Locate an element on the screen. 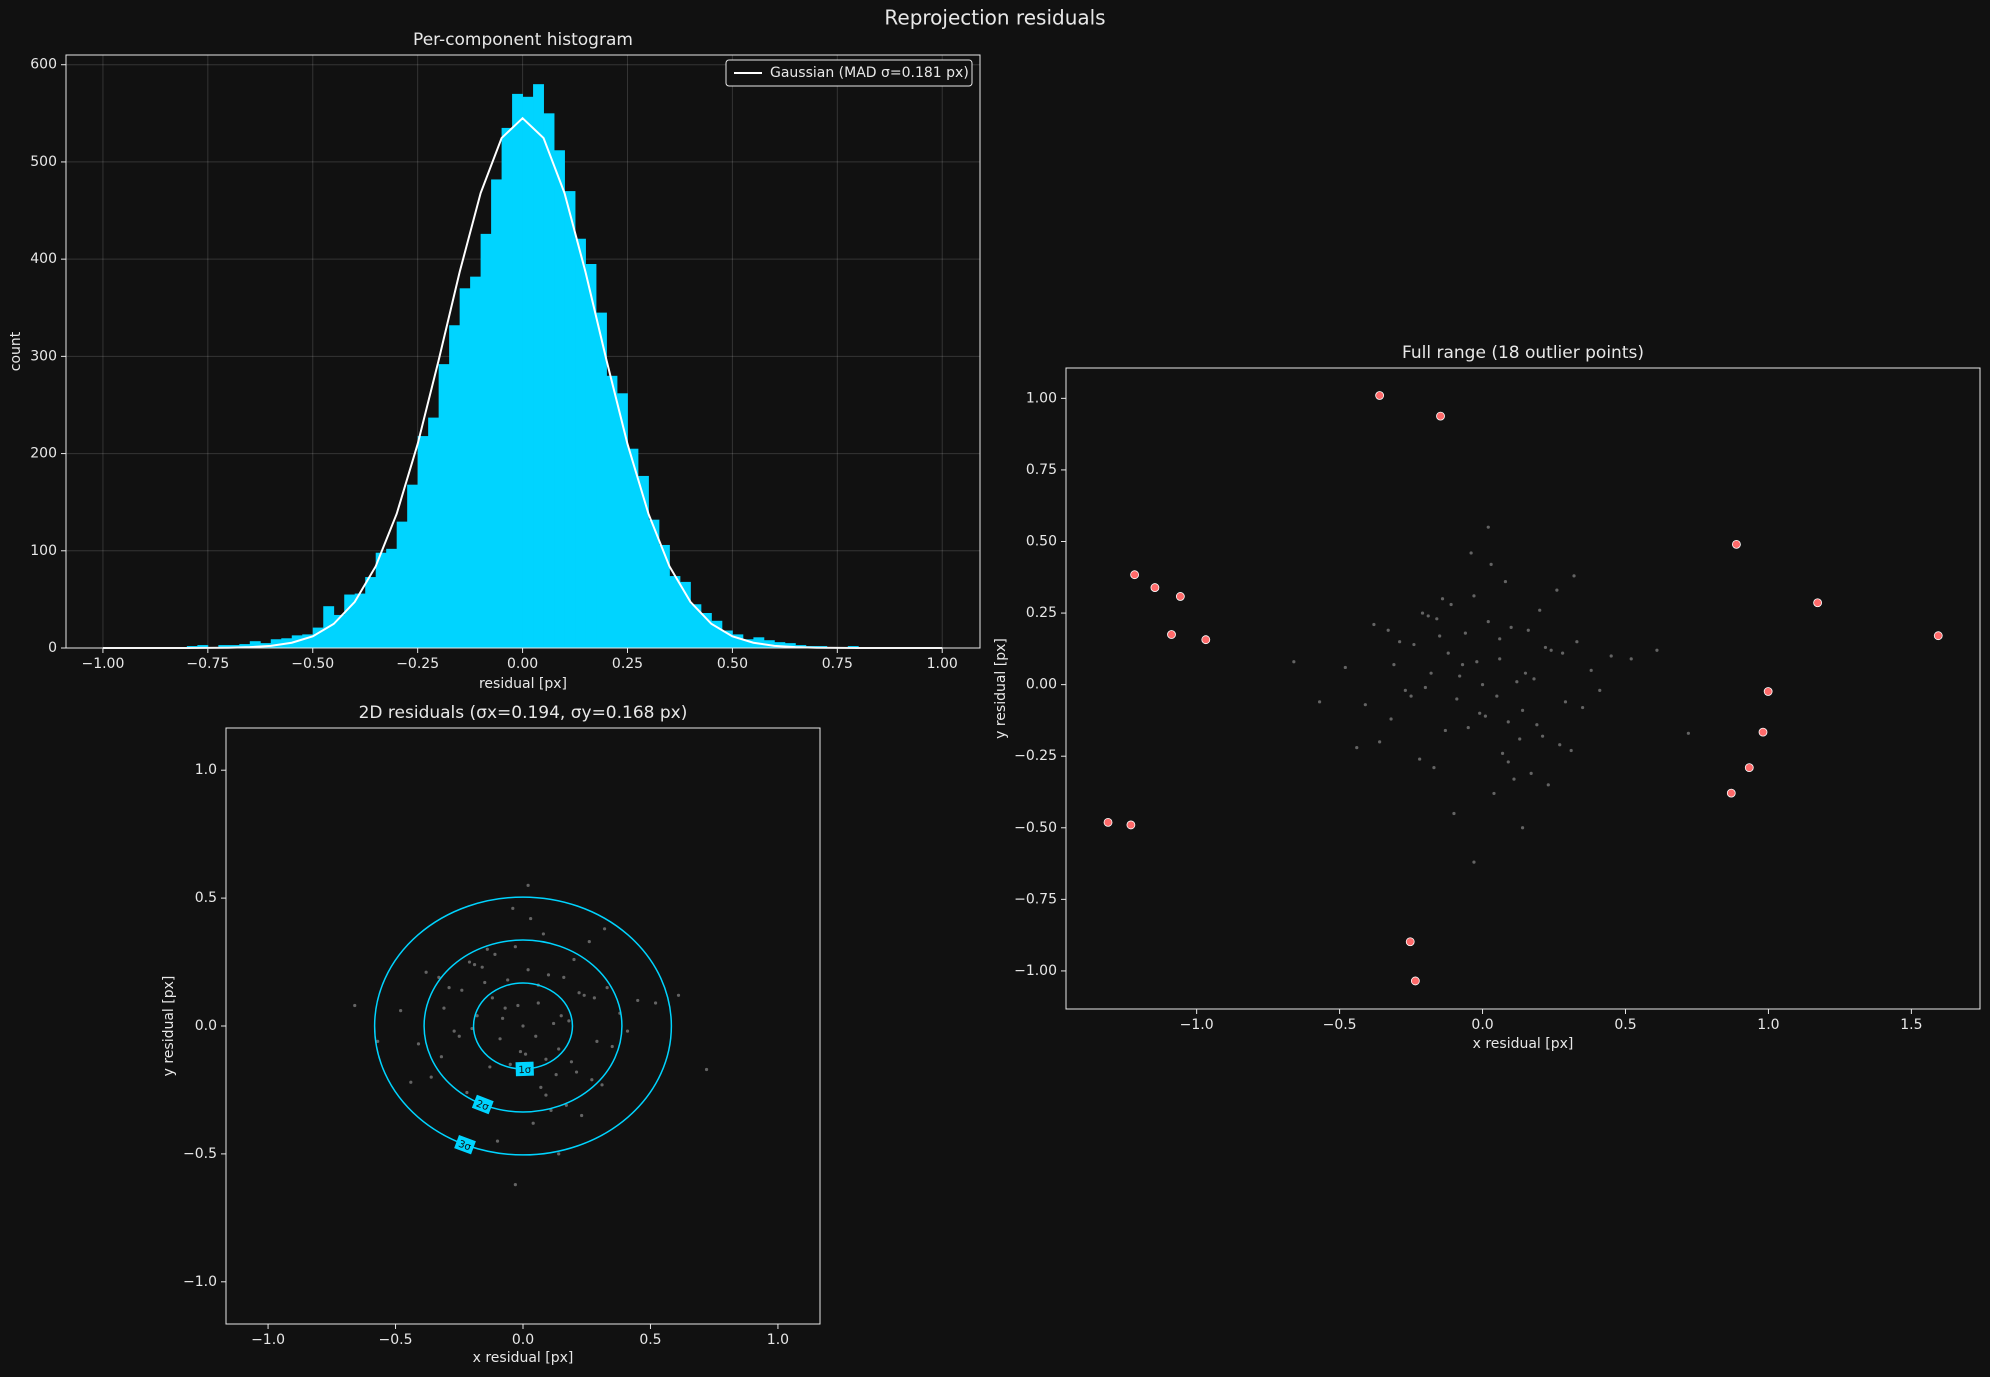 This screenshot has height=1377, width=1990. legend-label: Gaussian (MAD σ=0.181 px) is located at coordinates (869, 73).